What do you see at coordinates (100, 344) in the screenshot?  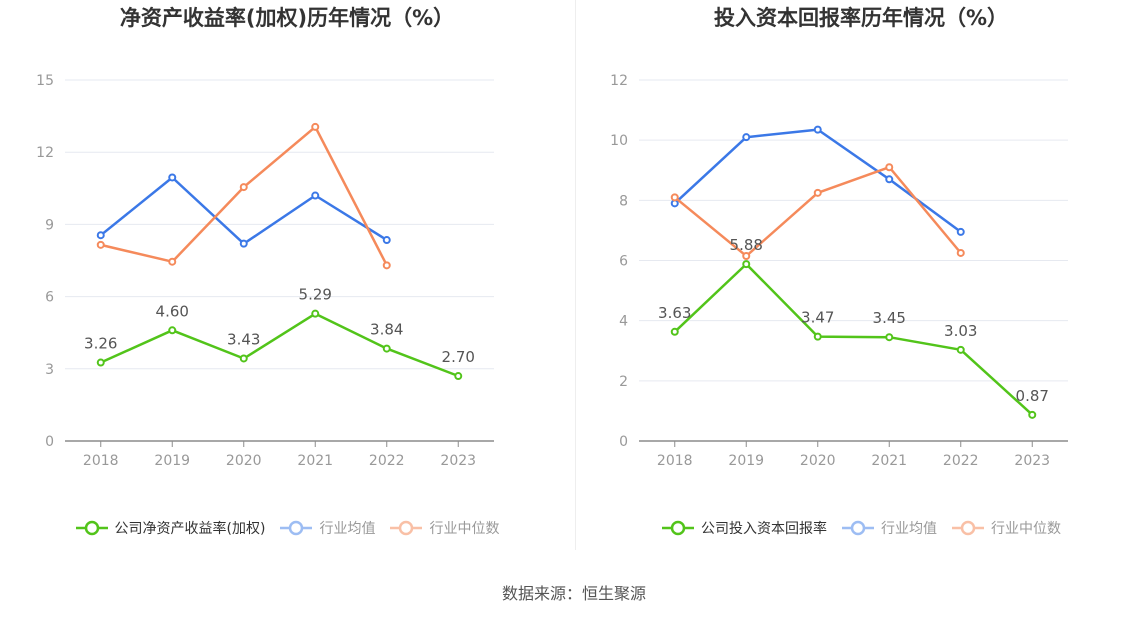 I see `data-label: 3.26` at bounding box center [100, 344].